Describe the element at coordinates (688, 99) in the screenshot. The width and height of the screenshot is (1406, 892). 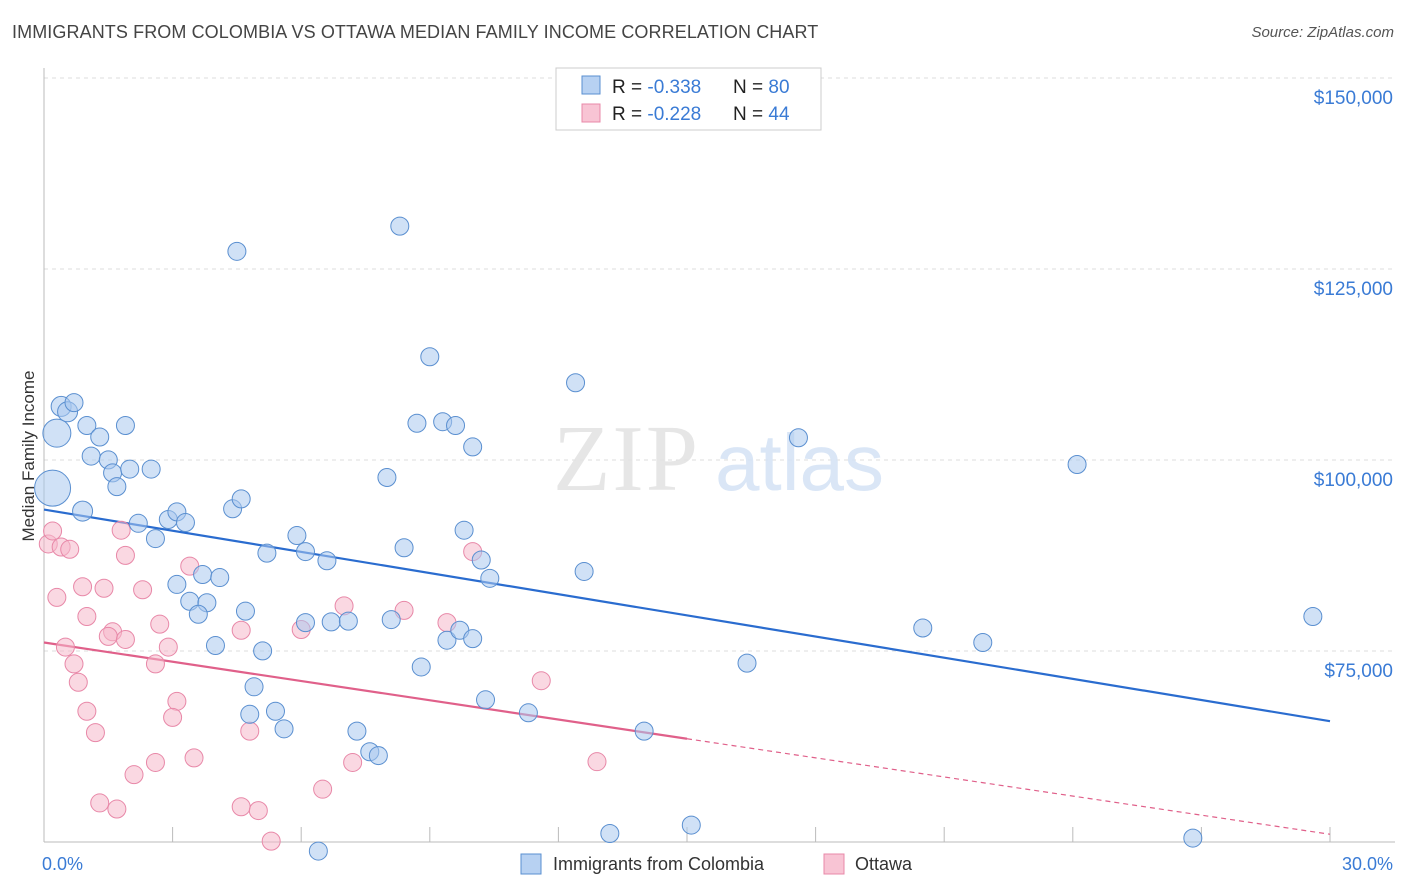
I see `legend-box: R = -0.338 N = 80 R = -0.228 N = 44` at that location.